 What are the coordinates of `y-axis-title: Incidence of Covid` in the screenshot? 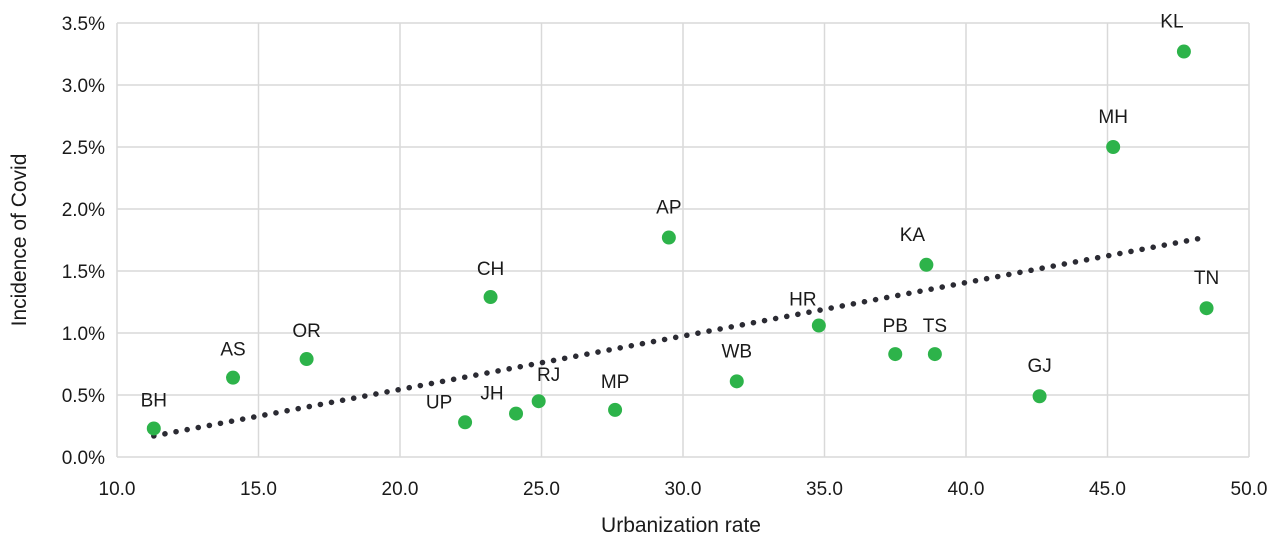 It's located at (19, 240).